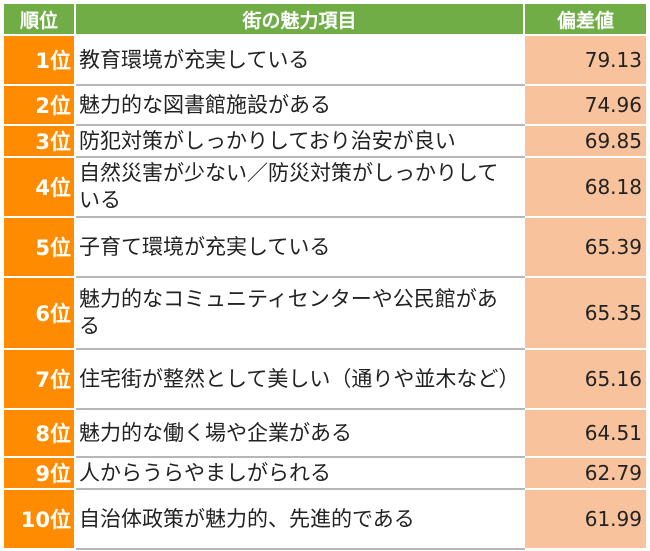 The width and height of the screenshot is (650, 551). What do you see at coordinates (299, 519) in the screenshot?
I see `item-cell: 自治体政策が魅力的、先進的である` at bounding box center [299, 519].